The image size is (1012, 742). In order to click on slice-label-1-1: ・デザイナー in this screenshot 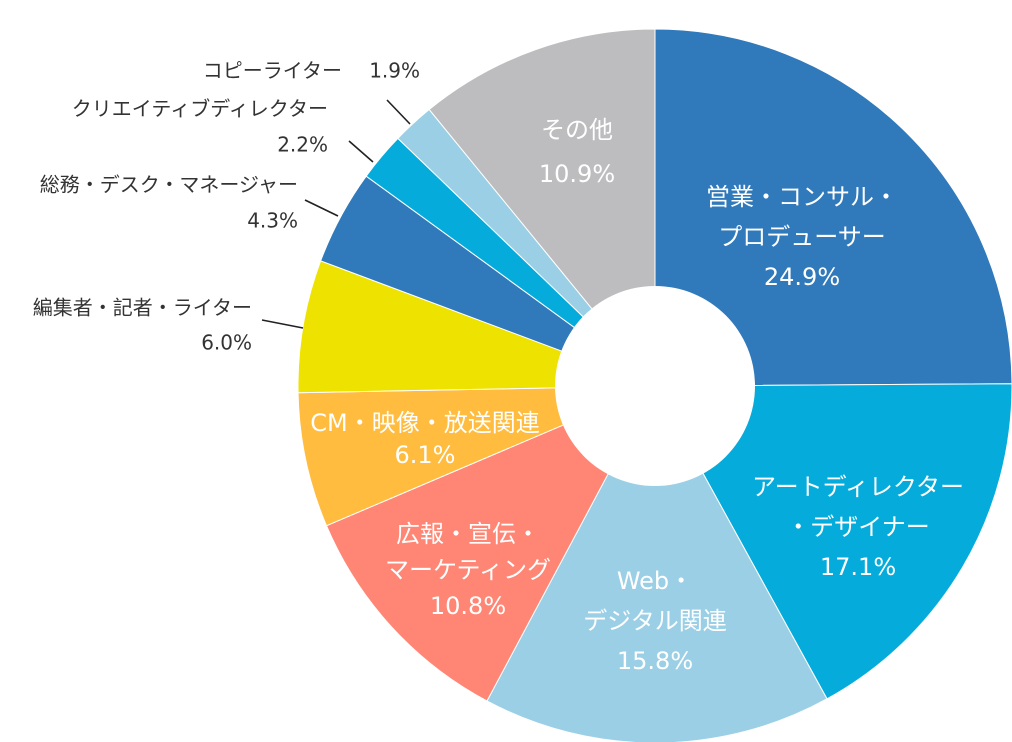, I will do `click(858, 527)`.